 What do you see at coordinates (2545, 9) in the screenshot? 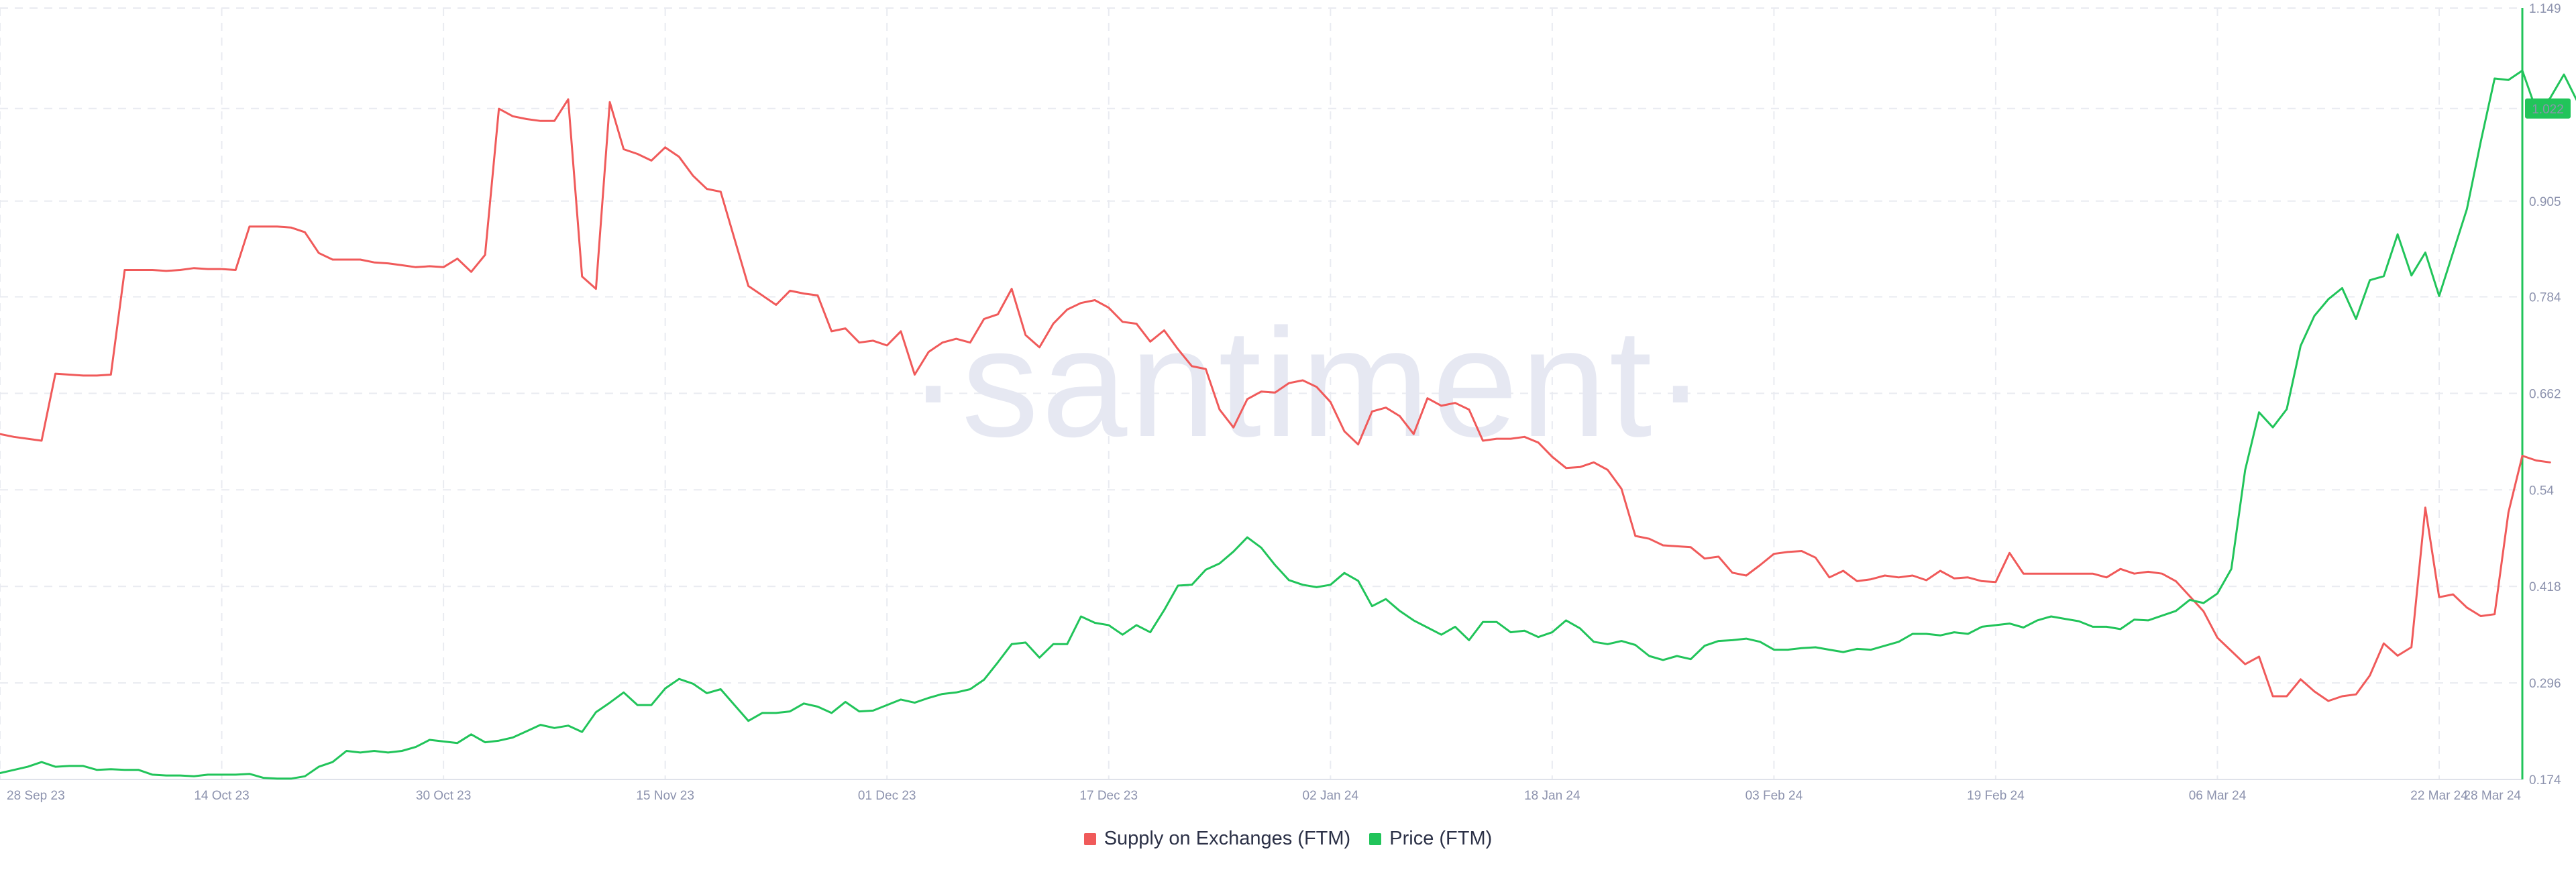
I see `y-tick-label: 1.149` at bounding box center [2545, 9].